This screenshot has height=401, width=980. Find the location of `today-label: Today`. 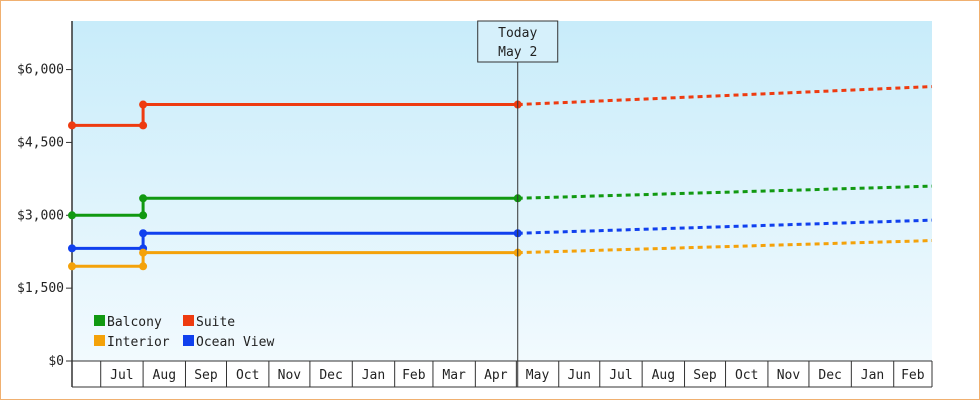

today-label: Today is located at coordinates (517, 33).